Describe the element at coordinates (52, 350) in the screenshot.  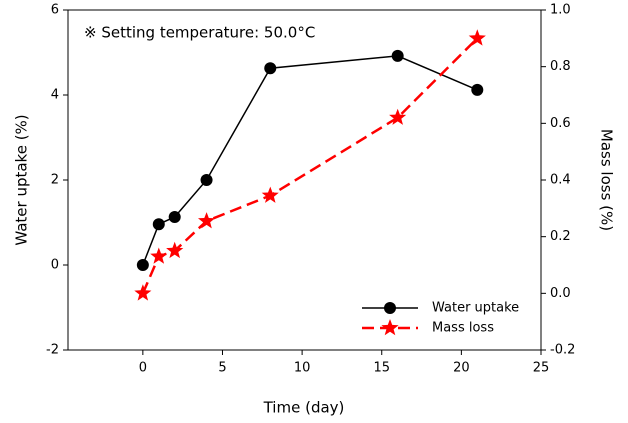
I see `y-tick-label: -2` at that location.